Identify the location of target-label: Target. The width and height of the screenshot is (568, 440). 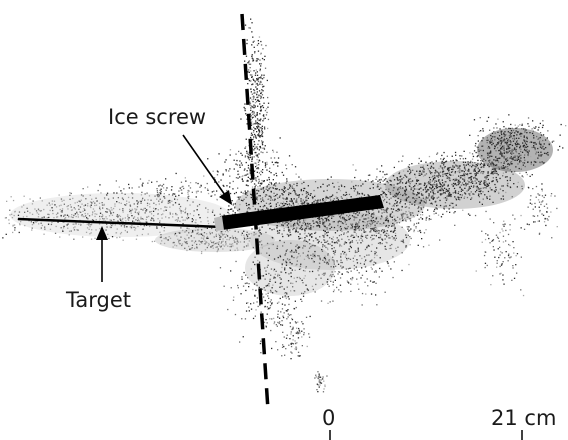
(98, 300).